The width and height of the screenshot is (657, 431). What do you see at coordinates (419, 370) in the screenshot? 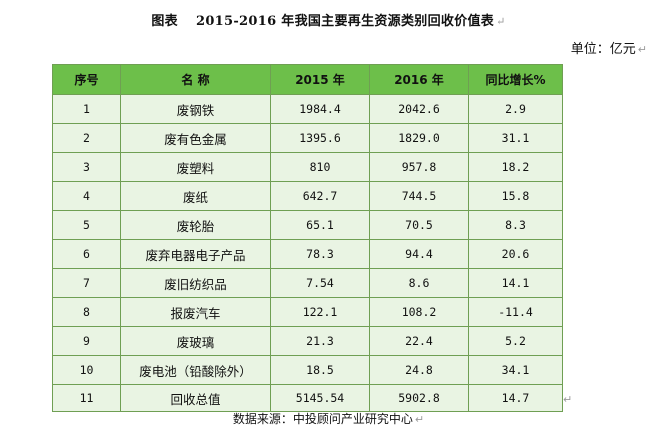
I see `cell-2016: 24.8` at bounding box center [419, 370].